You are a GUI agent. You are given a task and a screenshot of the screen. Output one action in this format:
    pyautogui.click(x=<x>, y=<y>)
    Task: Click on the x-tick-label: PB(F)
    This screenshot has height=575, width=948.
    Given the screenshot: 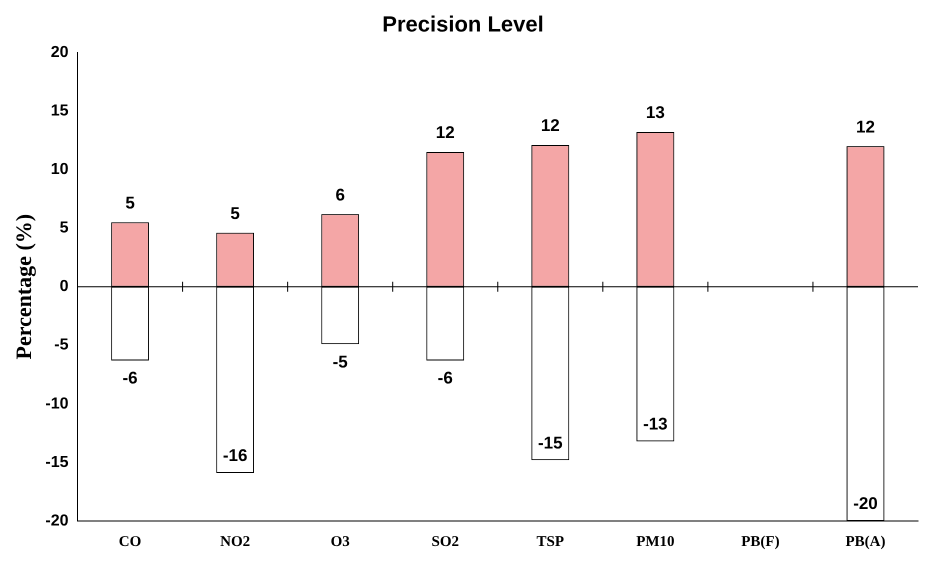 What is the action you would take?
    pyautogui.click(x=760, y=542)
    